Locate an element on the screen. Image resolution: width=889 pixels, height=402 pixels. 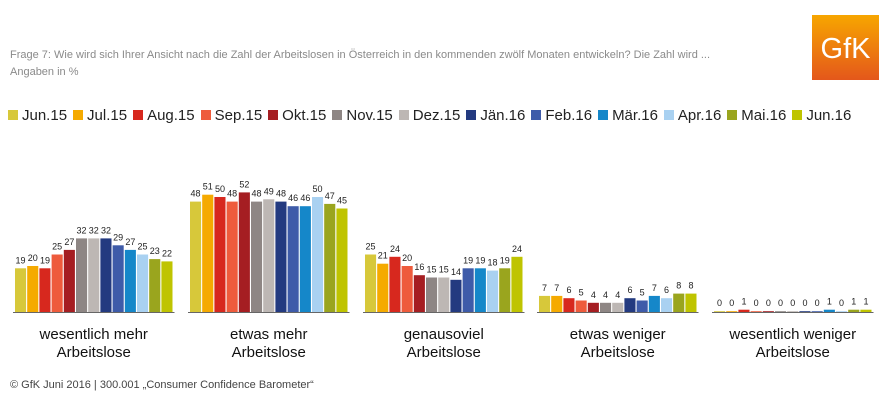
bar-value-label: 49 is located at coordinates (269, 191).